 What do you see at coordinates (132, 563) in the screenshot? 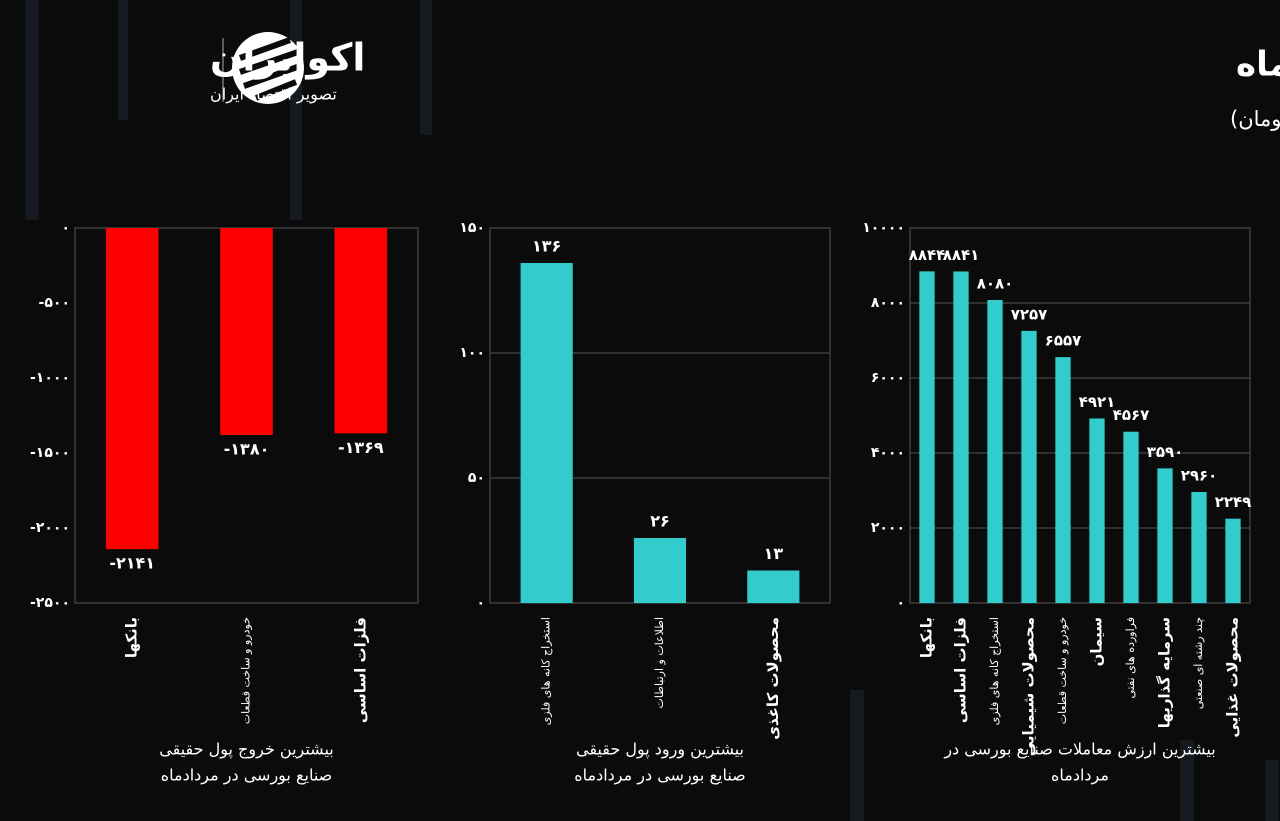
I see `value-label: -۲۱۴۱` at bounding box center [132, 563].